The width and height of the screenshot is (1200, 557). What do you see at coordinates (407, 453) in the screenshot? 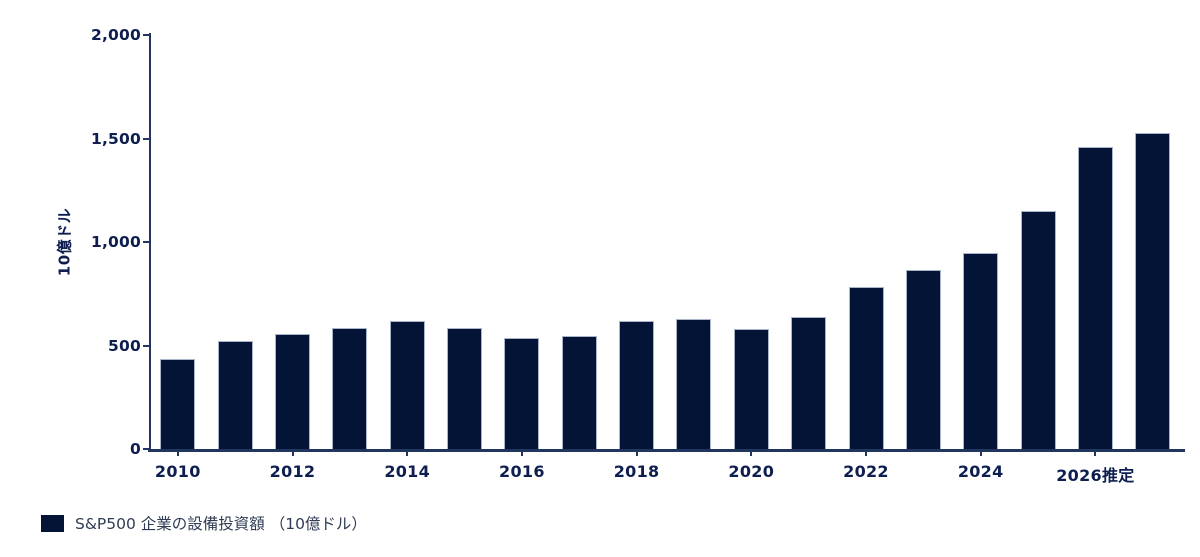
I see `x-tick-2014` at bounding box center [407, 453].